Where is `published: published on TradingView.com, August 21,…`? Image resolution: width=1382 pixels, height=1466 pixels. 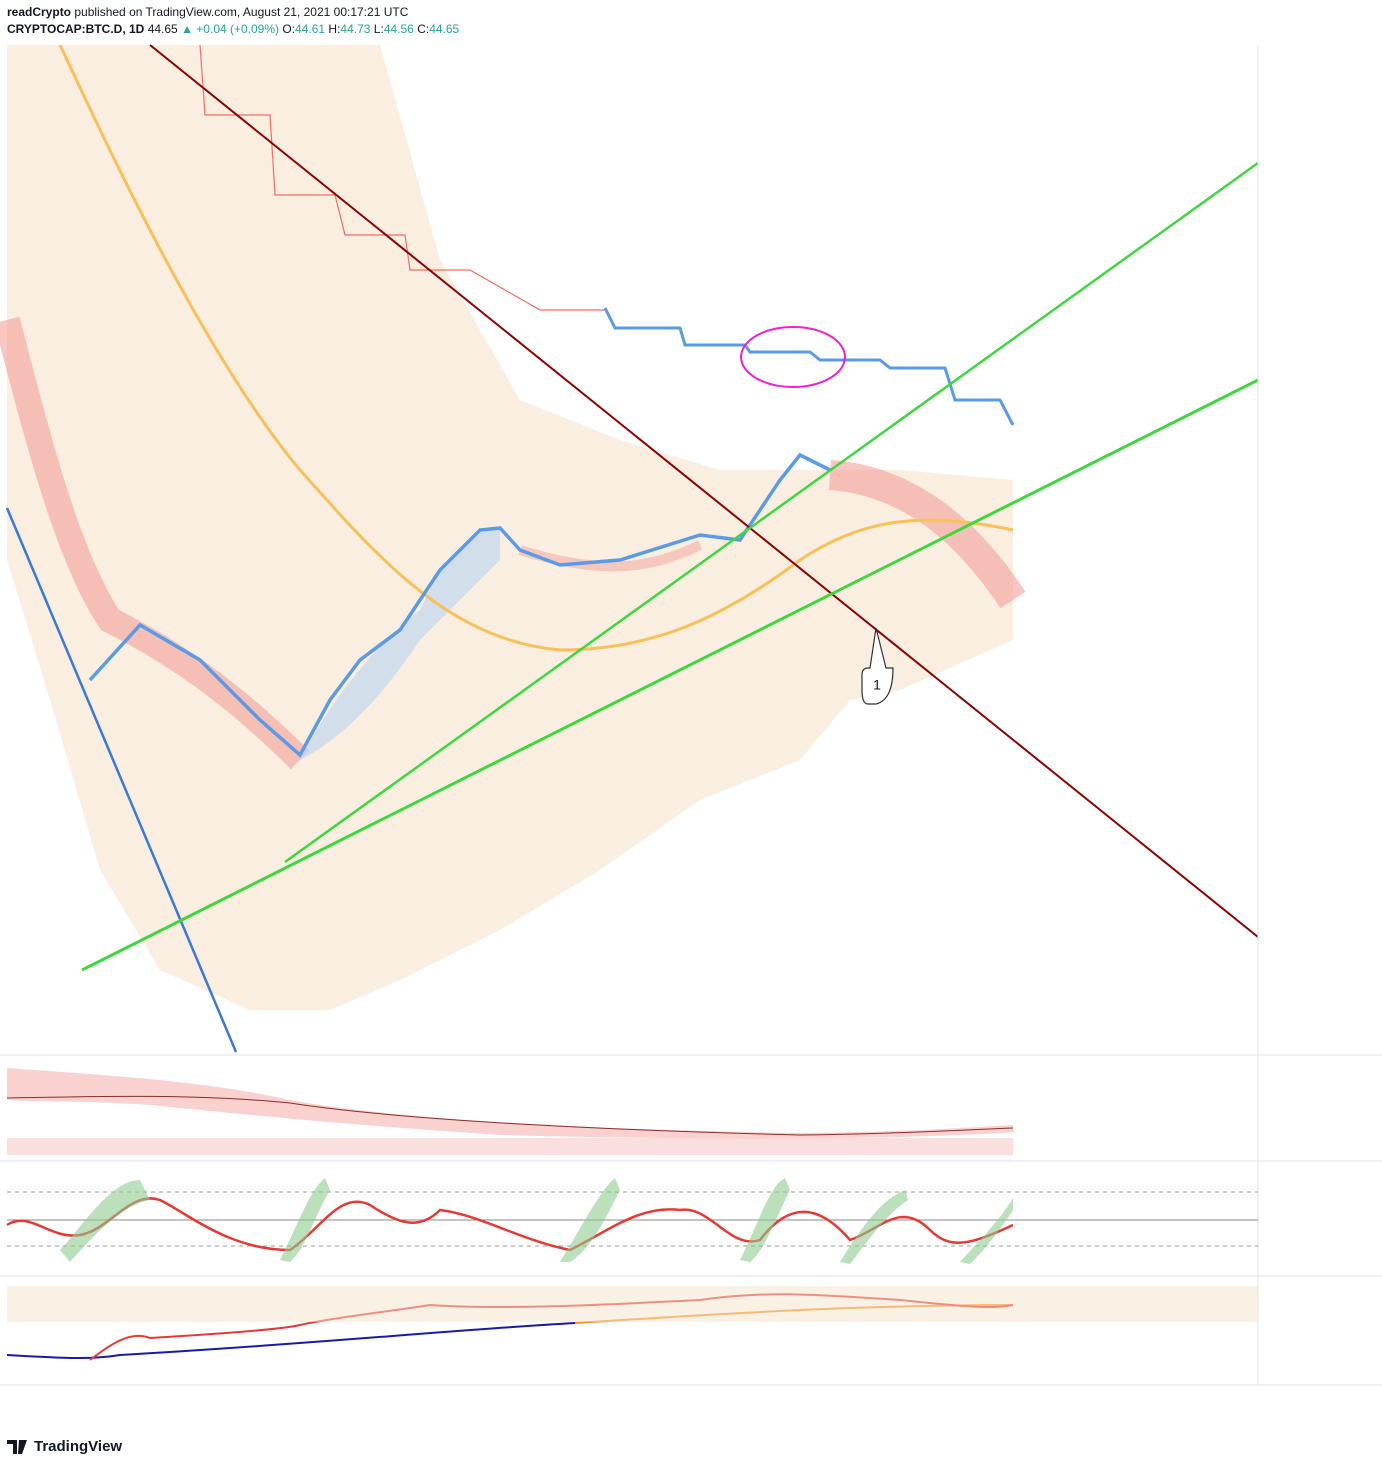 published: published on TradingView.com, August 21,… is located at coordinates (241, 12).